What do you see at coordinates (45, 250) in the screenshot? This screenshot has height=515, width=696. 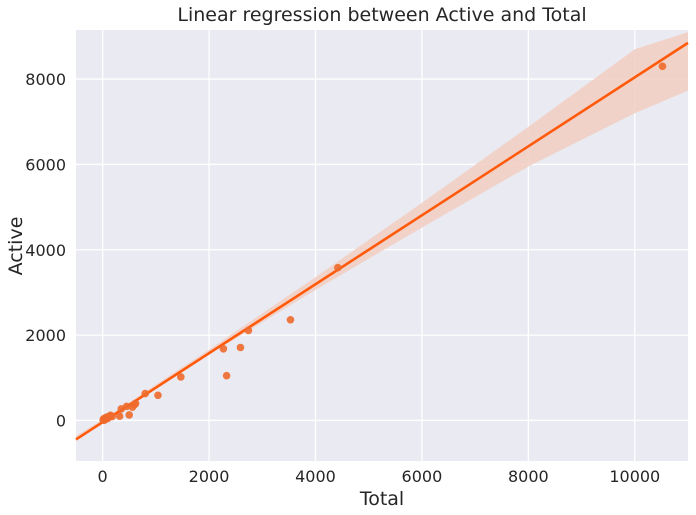 I see `y-tick-label-2: 4000` at bounding box center [45, 250].